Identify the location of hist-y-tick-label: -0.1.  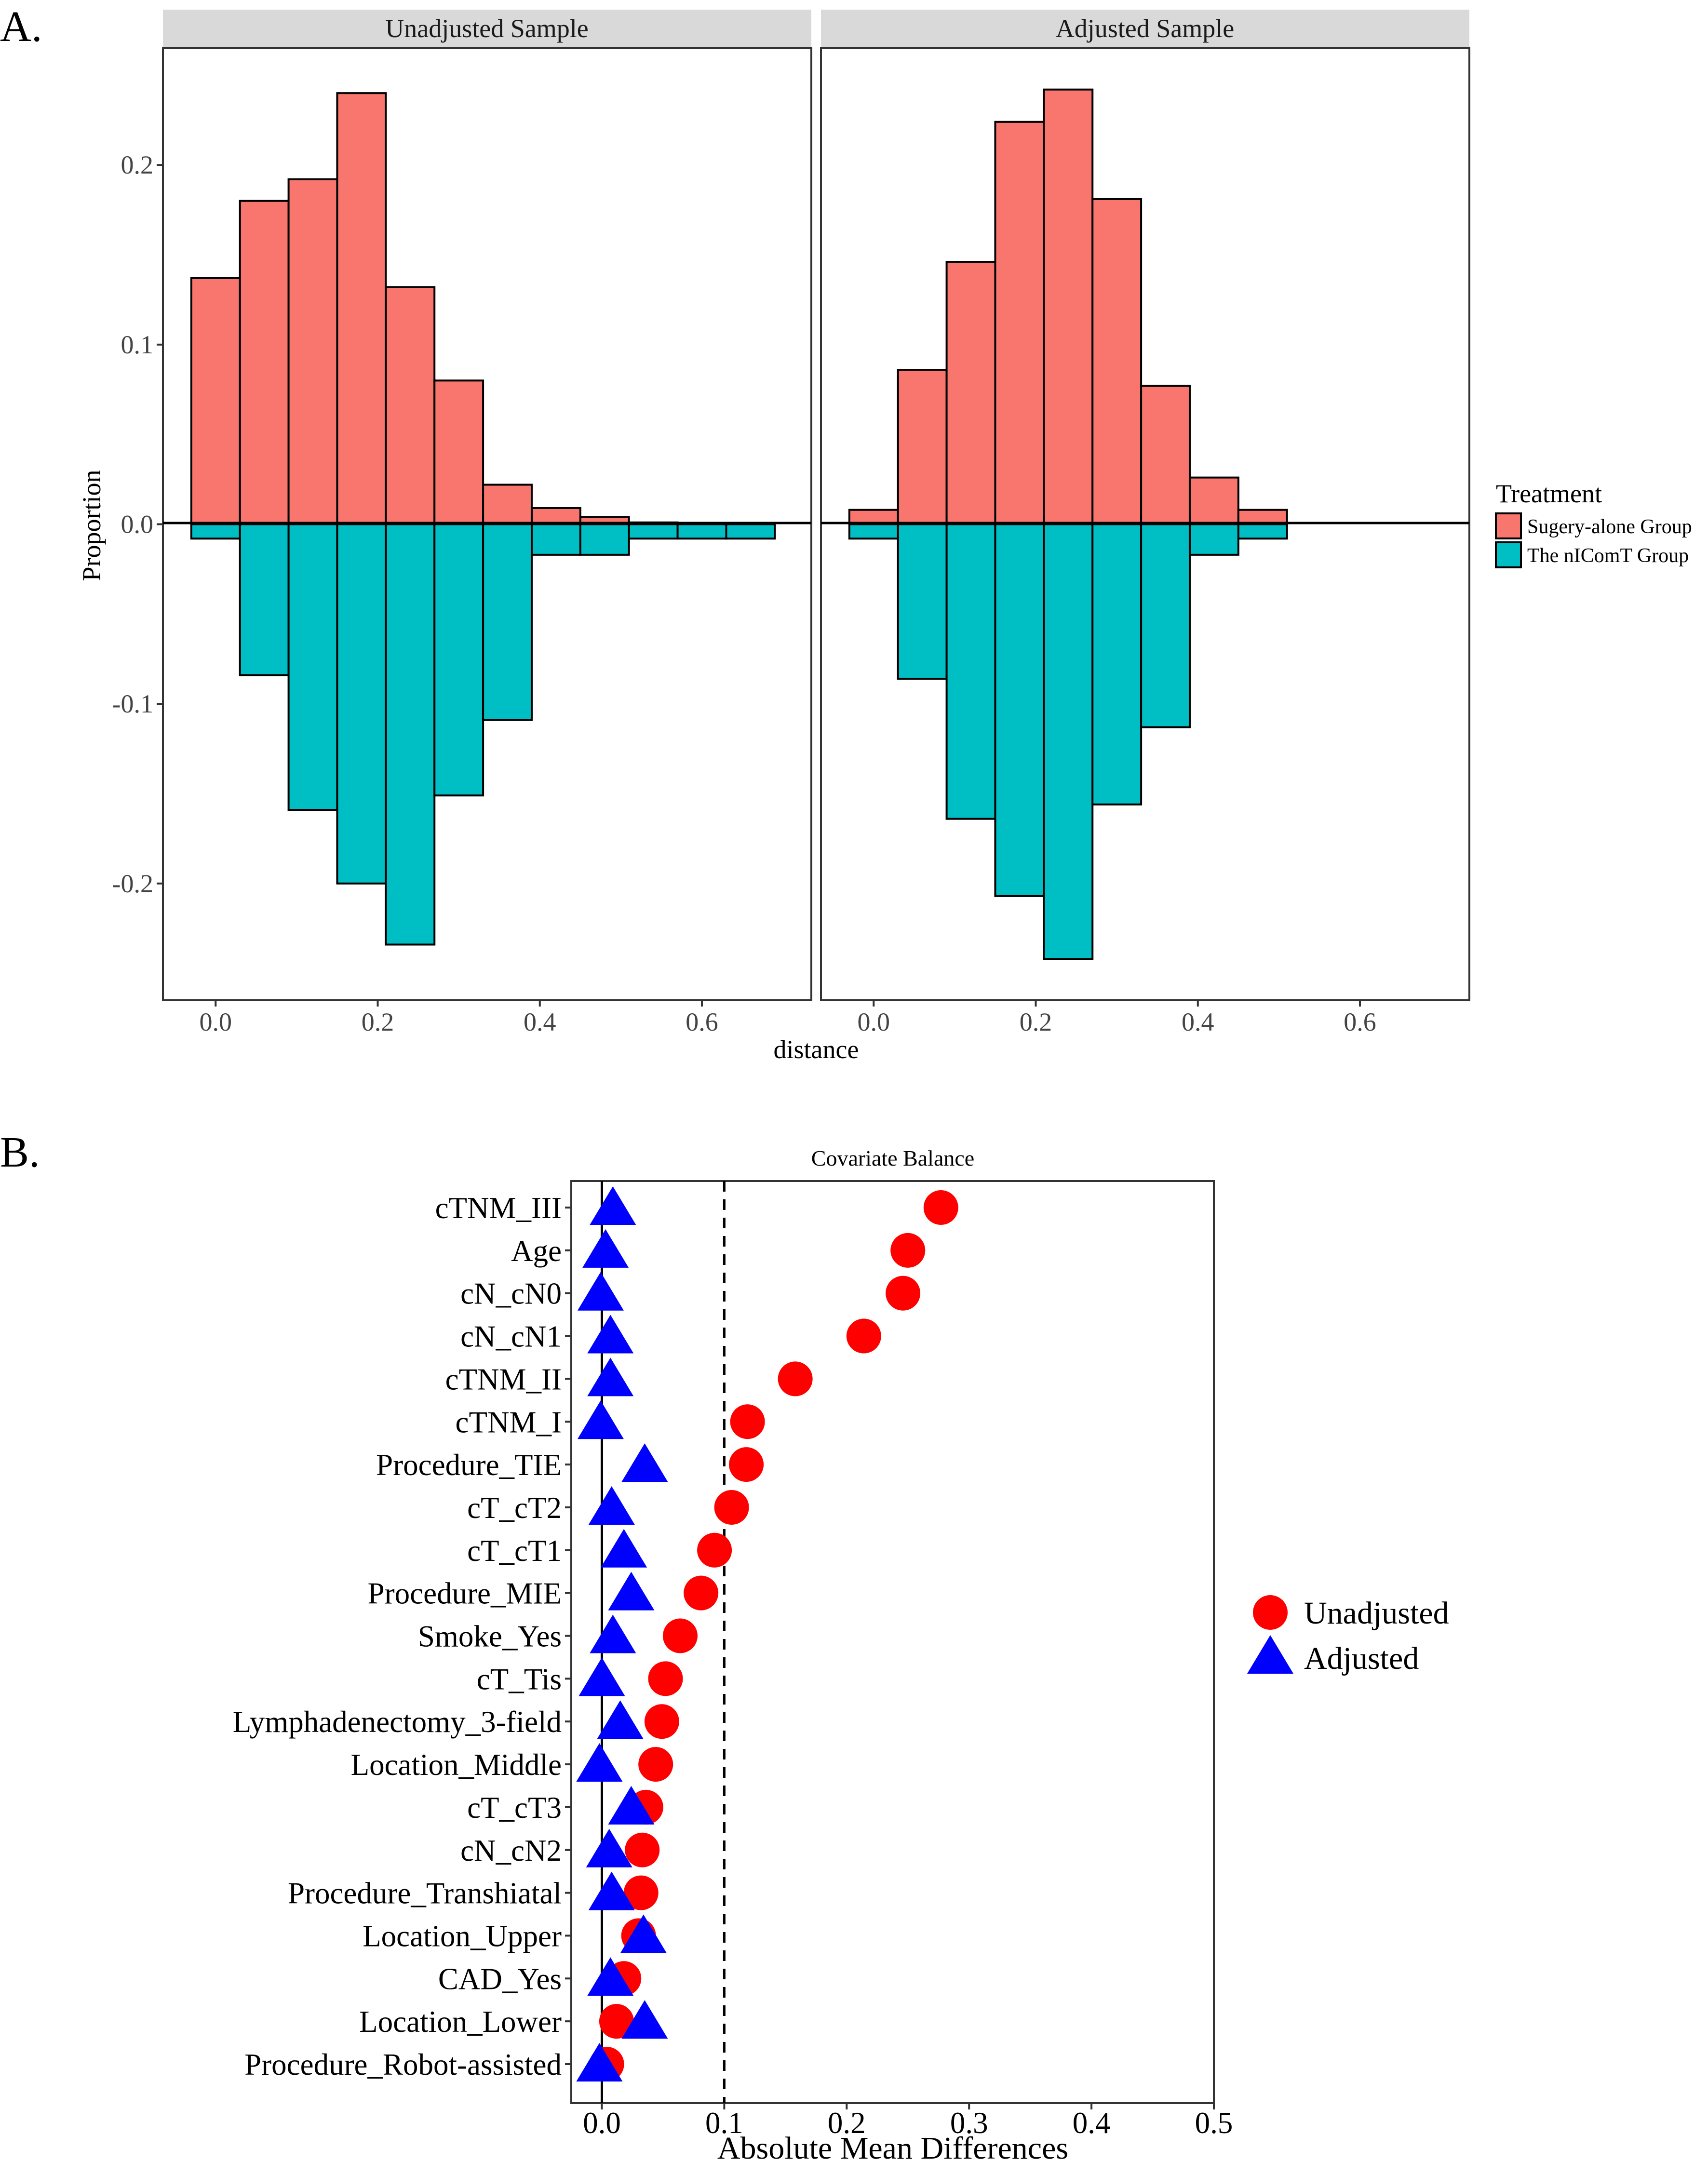
(132, 703).